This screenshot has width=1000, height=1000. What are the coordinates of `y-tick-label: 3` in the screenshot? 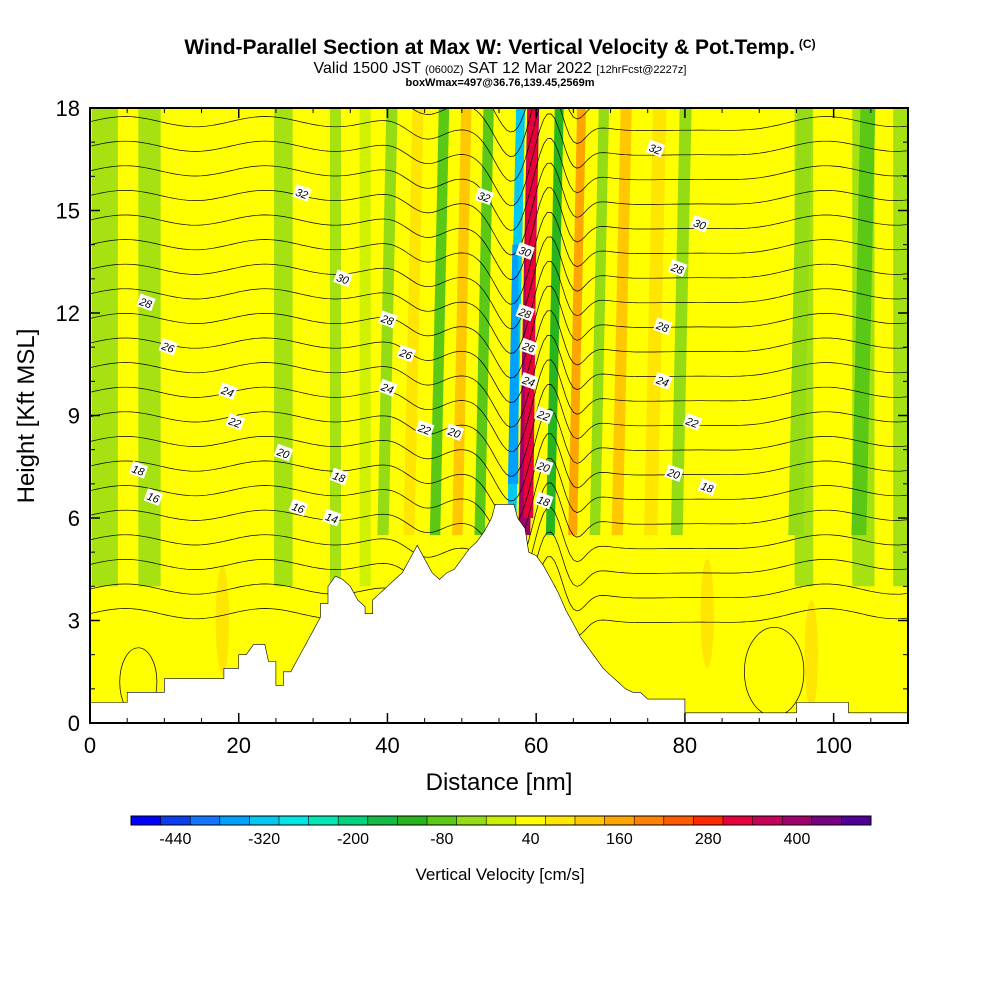 It's located at (74, 621).